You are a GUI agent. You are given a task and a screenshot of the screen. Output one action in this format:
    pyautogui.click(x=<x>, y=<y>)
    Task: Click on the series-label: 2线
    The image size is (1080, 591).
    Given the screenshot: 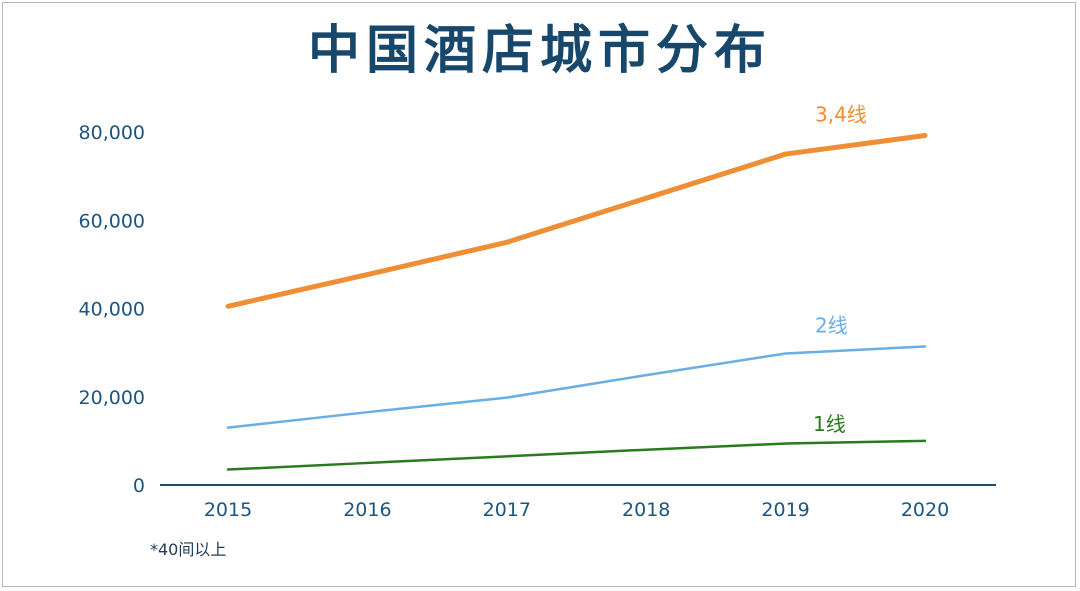 What is the action you would take?
    pyautogui.click(x=831, y=325)
    